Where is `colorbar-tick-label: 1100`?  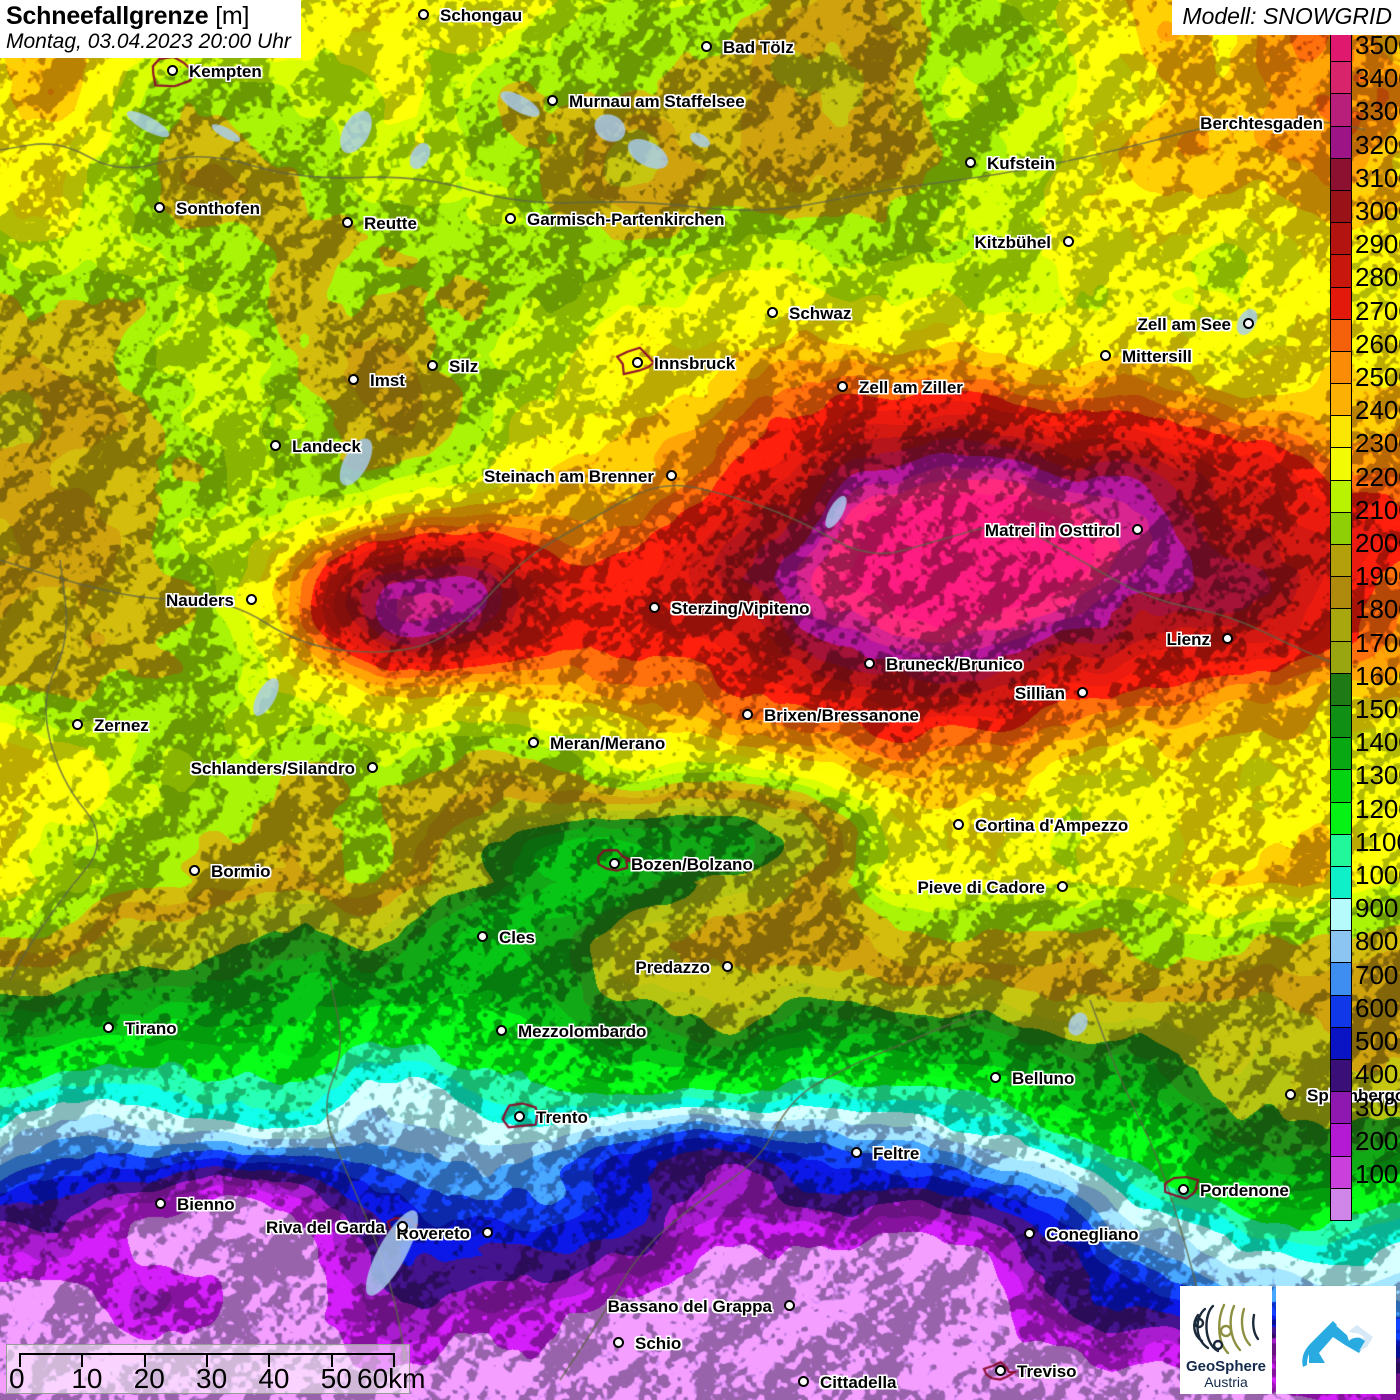 colorbar-tick-label: 1100 is located at coordinates (1377, 841).